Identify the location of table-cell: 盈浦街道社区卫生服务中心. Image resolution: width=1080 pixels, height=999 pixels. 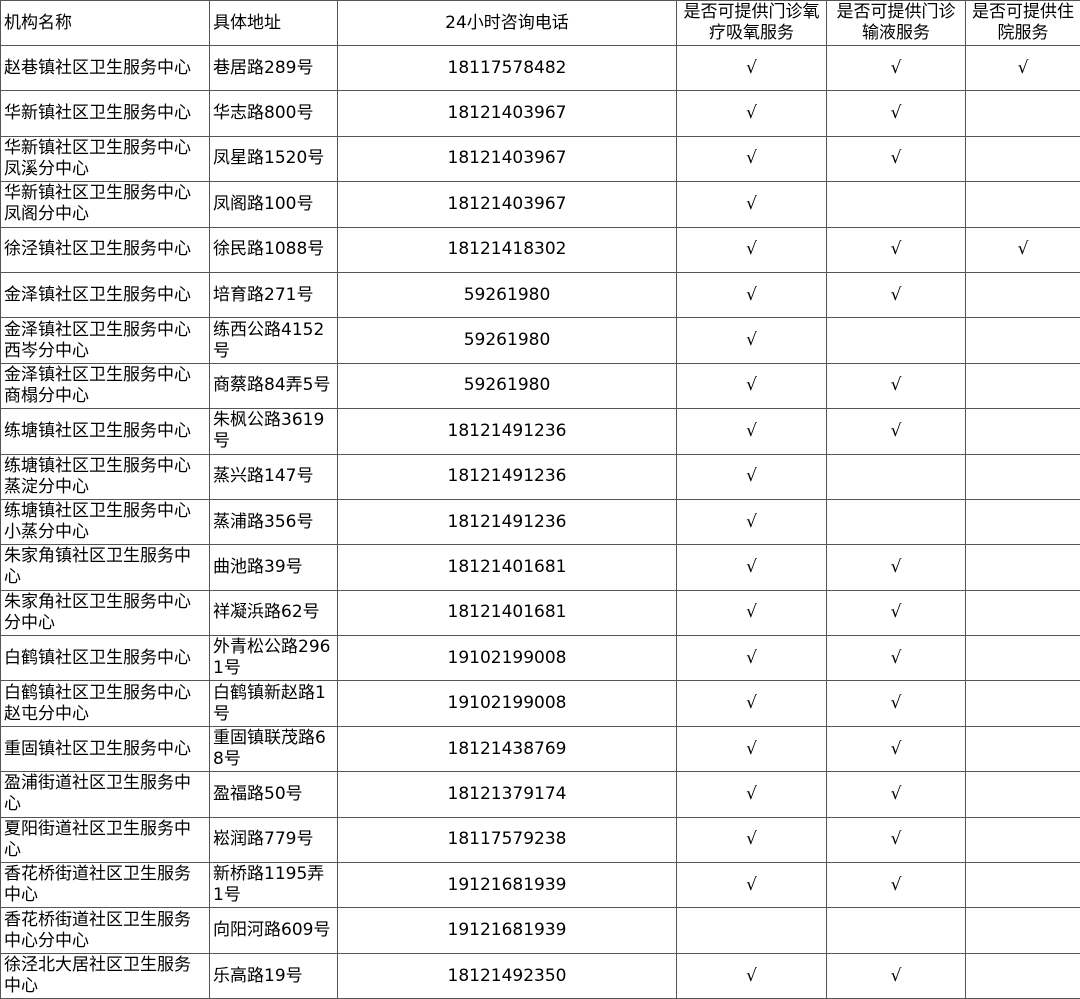
(105, 794).